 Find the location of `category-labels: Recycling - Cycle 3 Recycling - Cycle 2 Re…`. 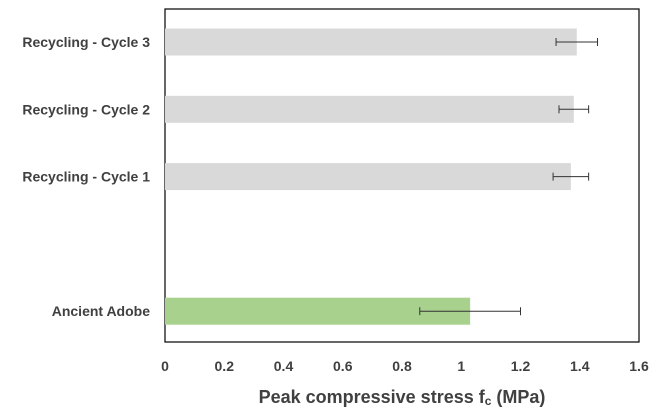

category-labels: Recycling - Cycle 3 Recycling - Cycle 2 Re… is located at coordinates (86, 176).